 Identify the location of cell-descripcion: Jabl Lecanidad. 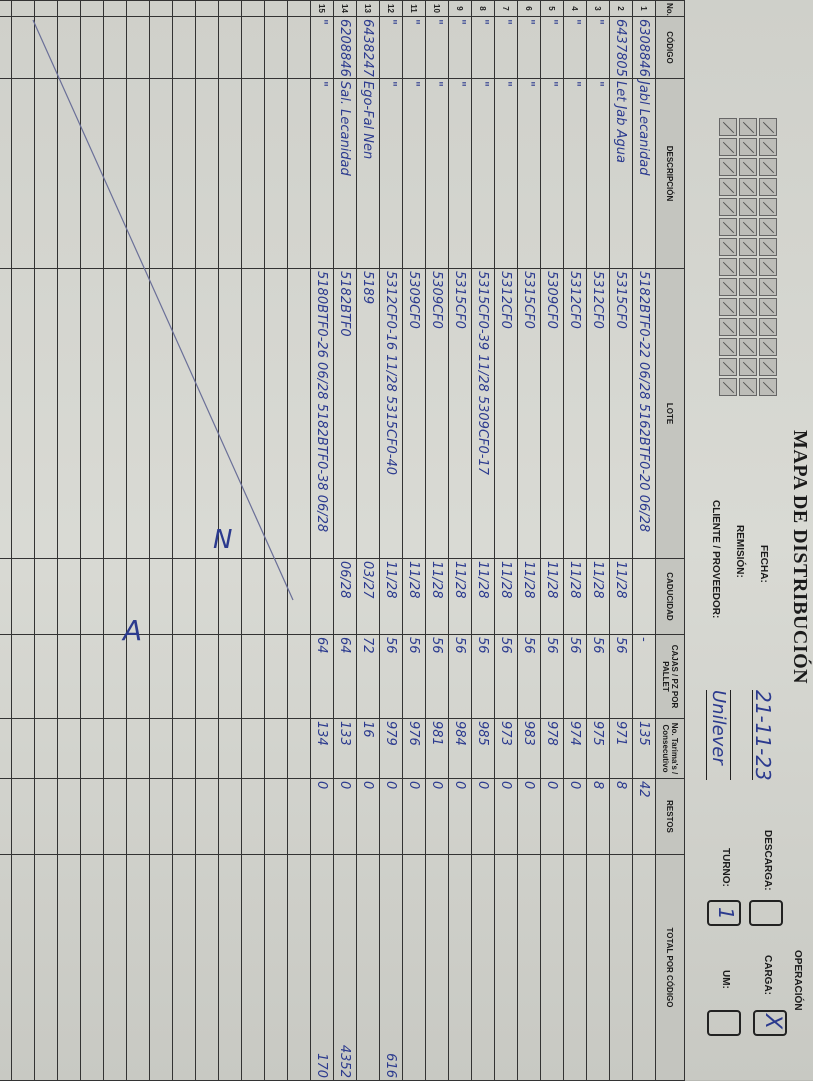
(644, 173).